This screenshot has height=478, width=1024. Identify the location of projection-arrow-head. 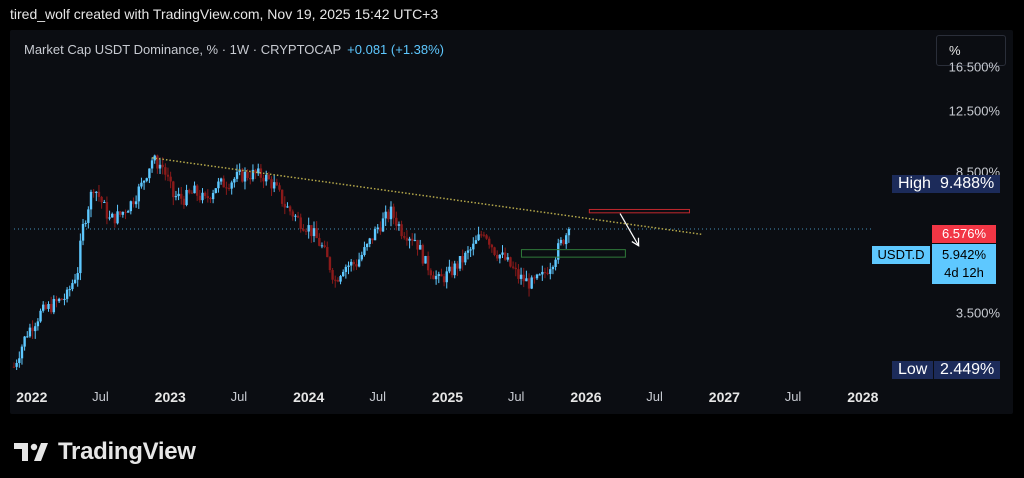
(635, 242).